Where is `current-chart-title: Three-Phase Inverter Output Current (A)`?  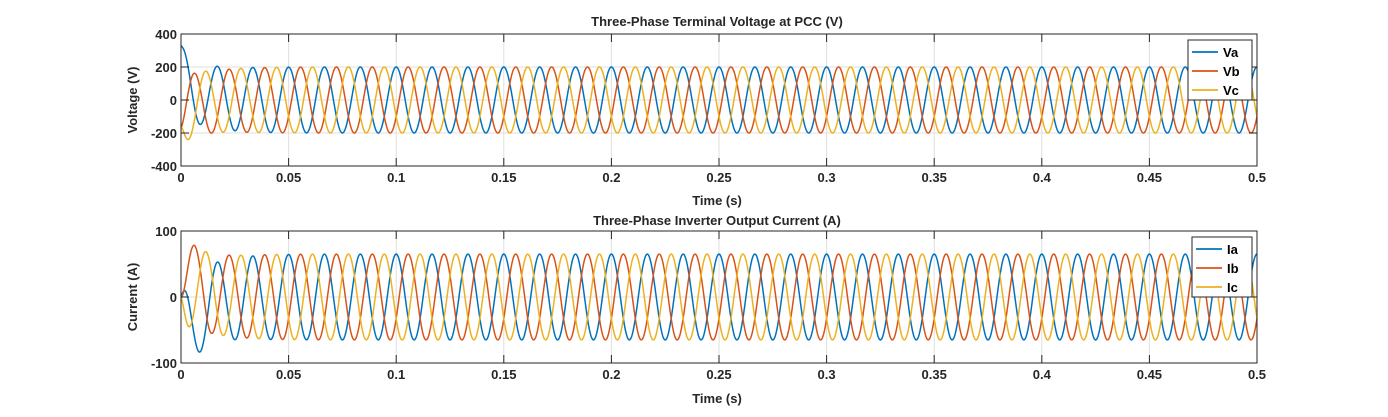 current-chart-title: Three-Phase Inverter Output Current (A) is located at coordinates (717, 220).